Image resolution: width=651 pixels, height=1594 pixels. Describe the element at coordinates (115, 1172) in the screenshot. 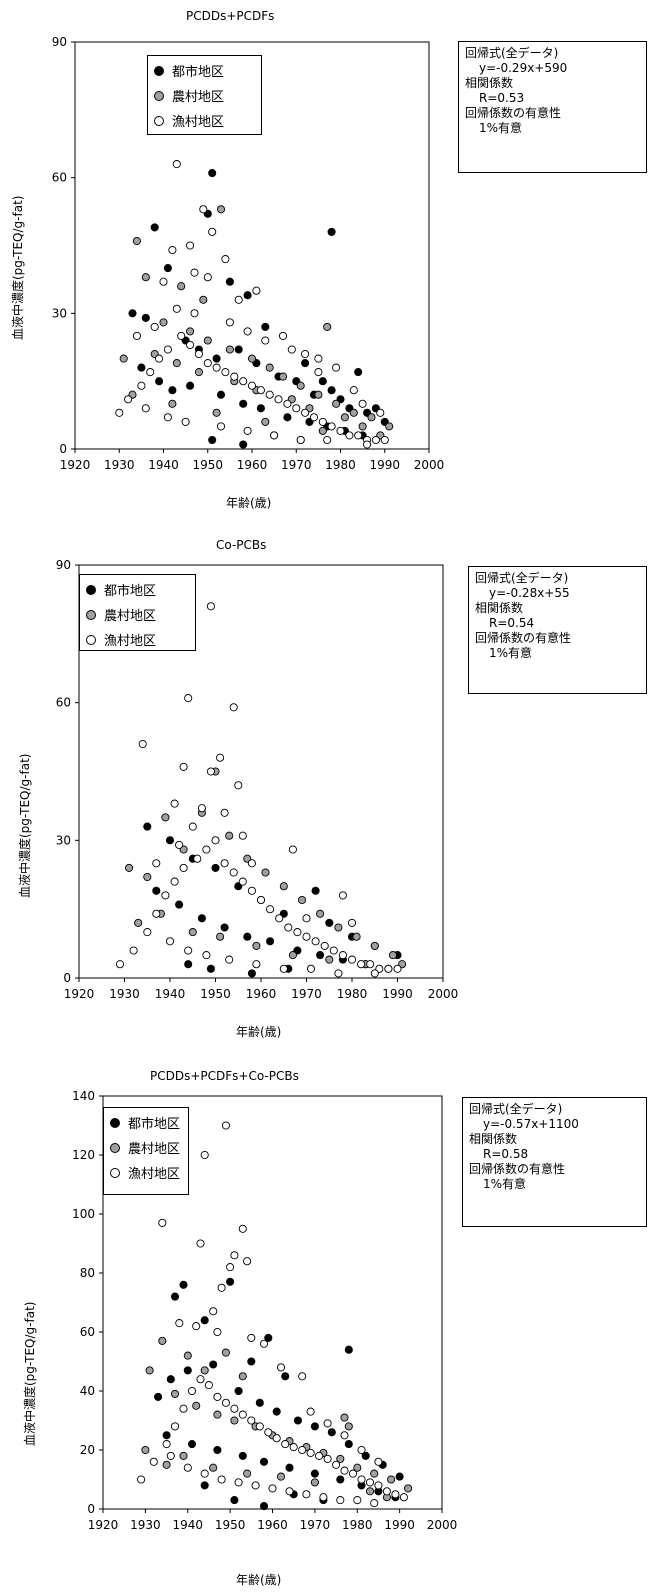

I see `white-dot-icon` at that location.